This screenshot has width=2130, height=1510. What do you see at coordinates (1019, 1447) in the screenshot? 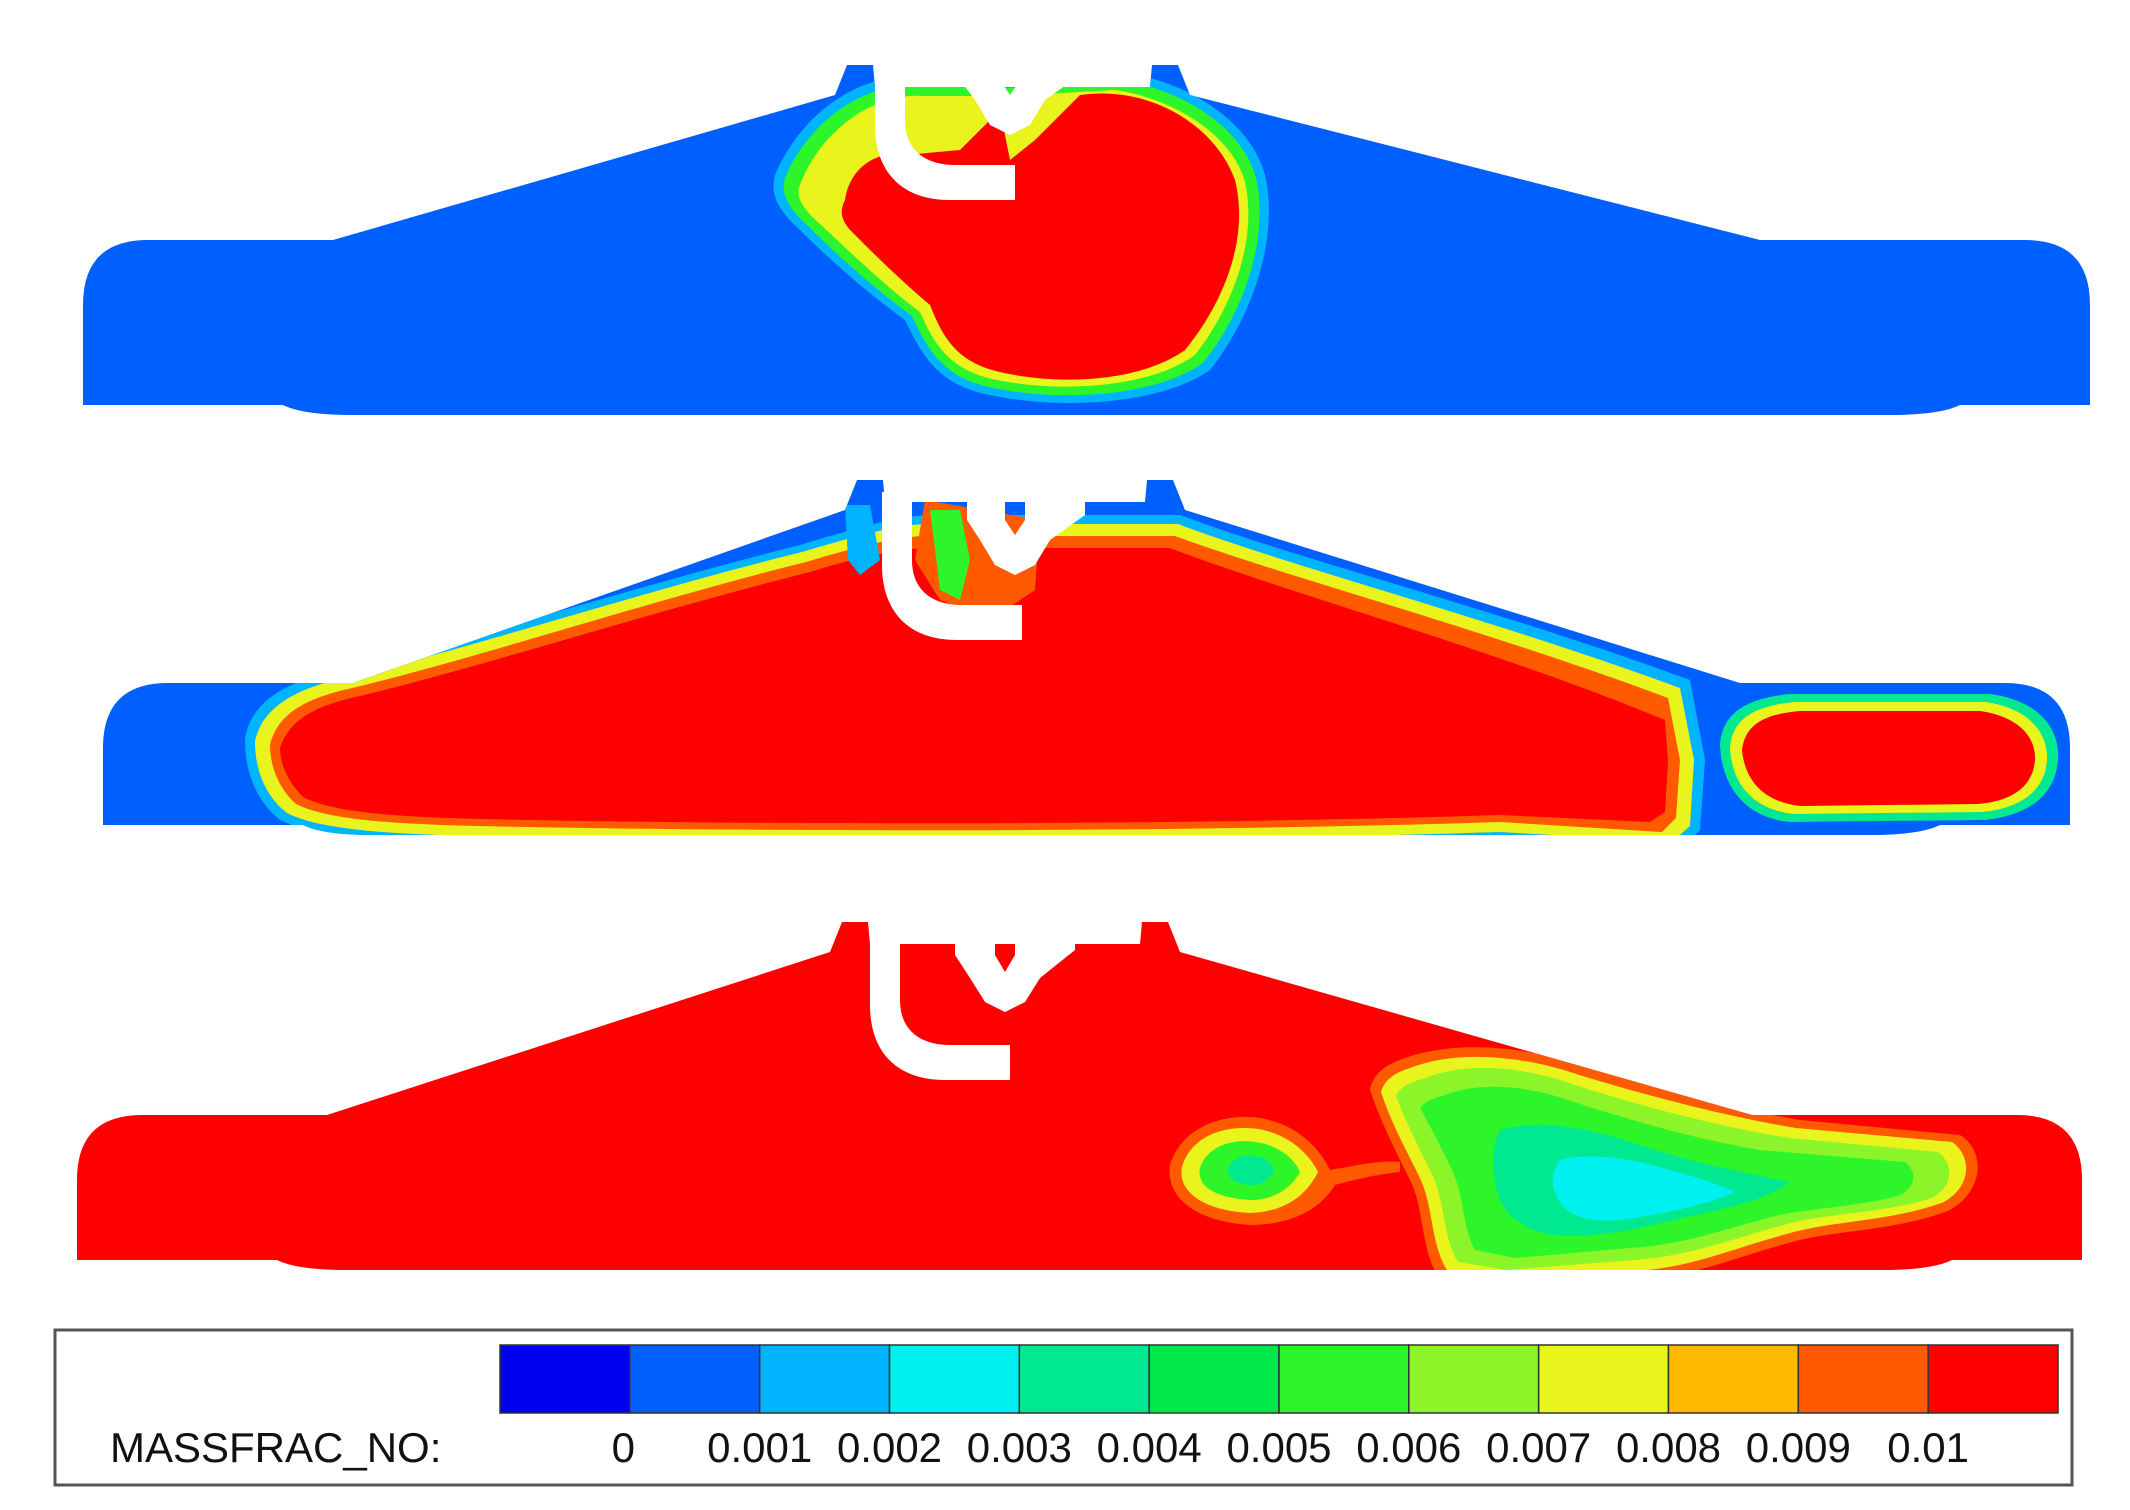
I see `colorbar-tick-label: 0.003` at bounding box center [1019, 1447].